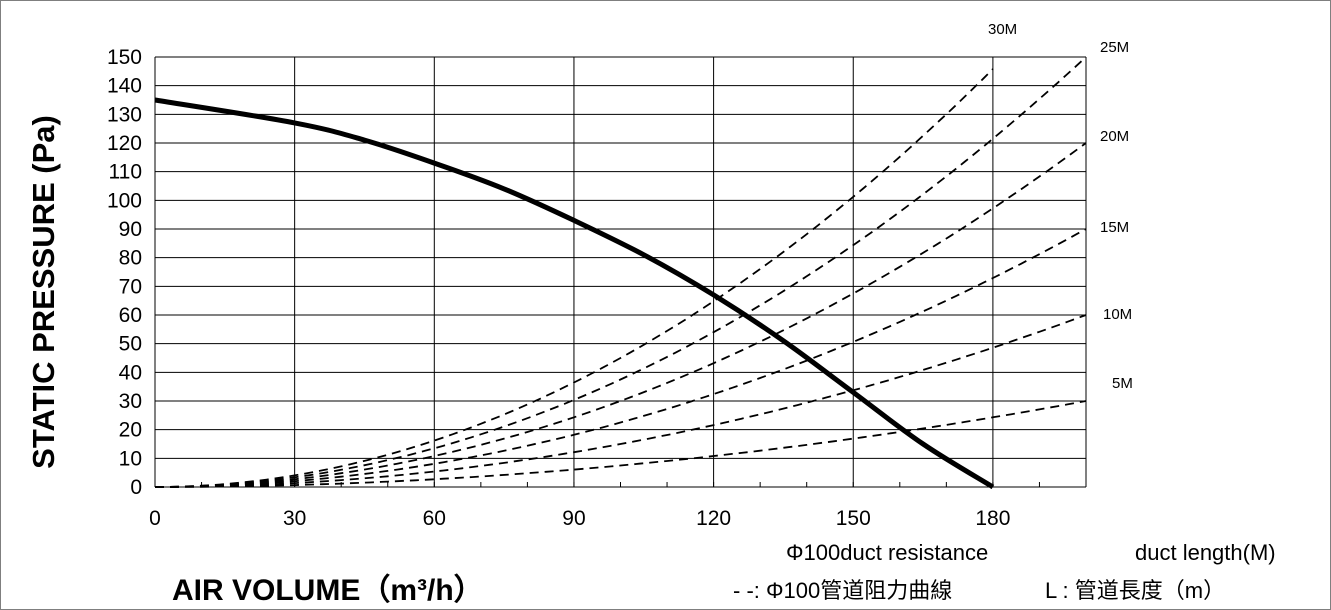  Describe the element at coordinates (124, 143) in the screenshot. I see `y-tick-label: 120` at that location.